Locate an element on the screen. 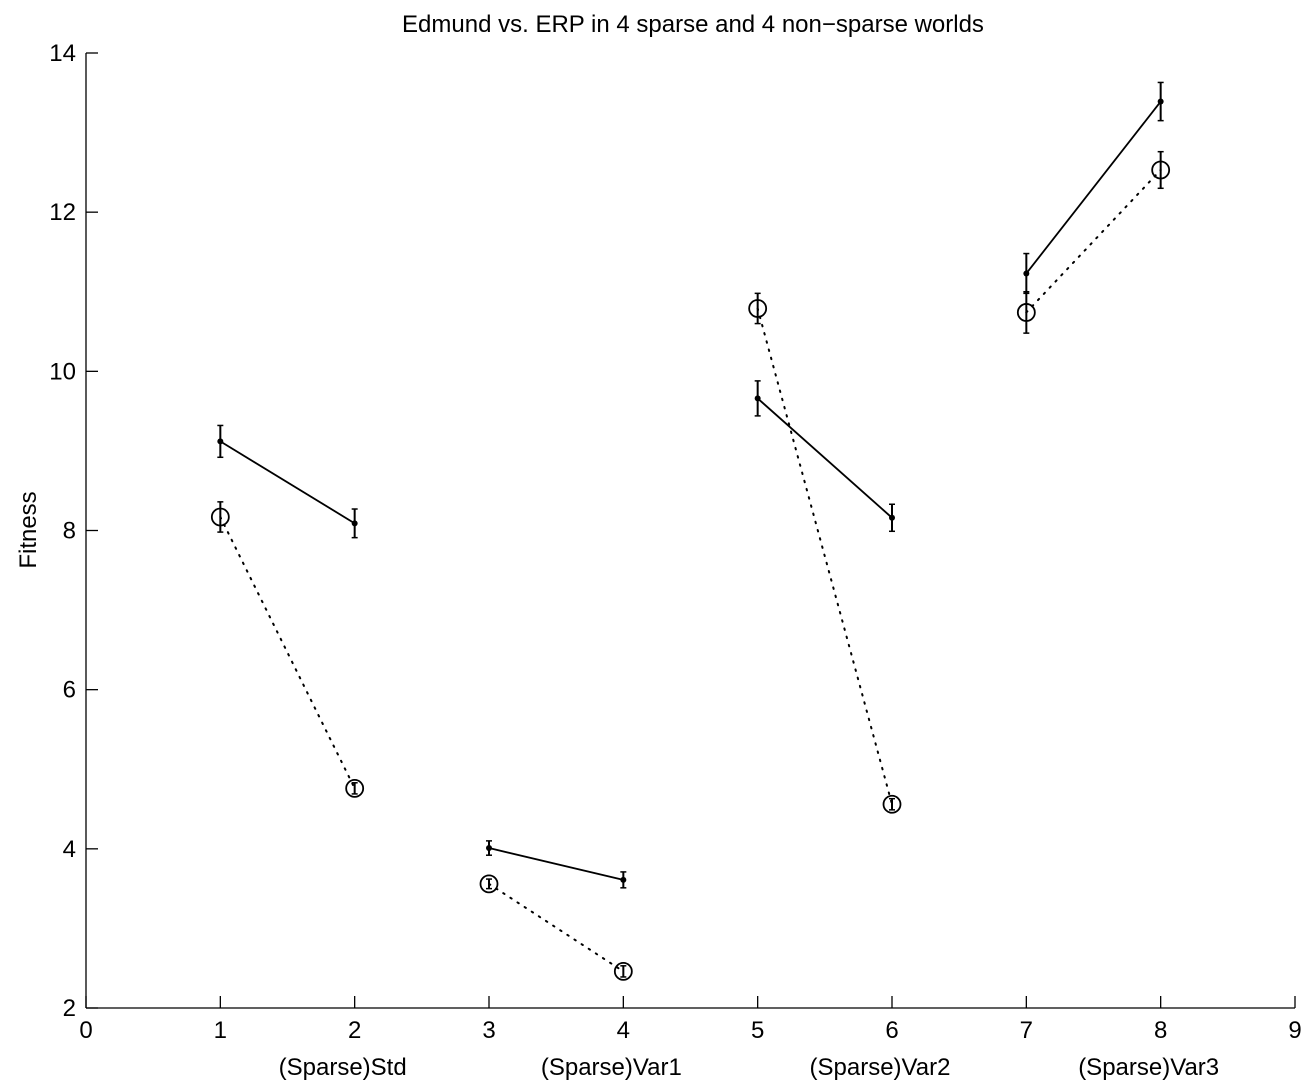 This screenshot has height=1083, width=1308. x-tick-label: 2 is located at coordinates (354, 1030).